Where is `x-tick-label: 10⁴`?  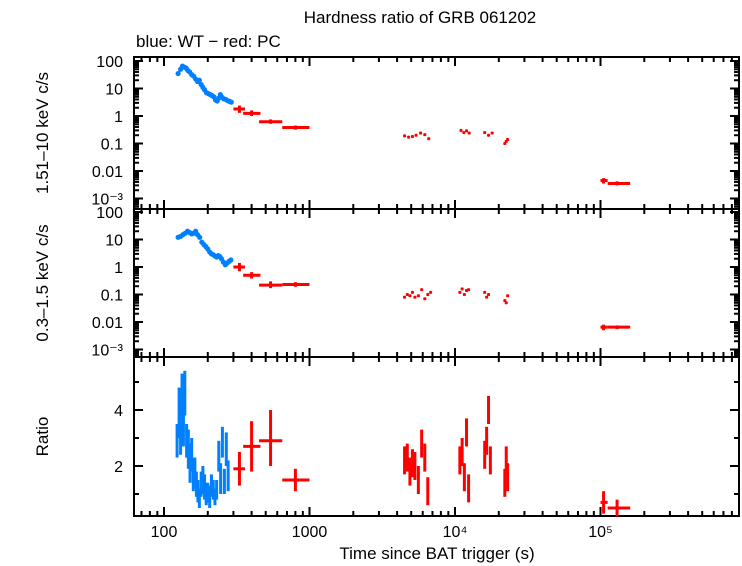 x-tick-label: 10⁴ is located at coordinates (455, 532).